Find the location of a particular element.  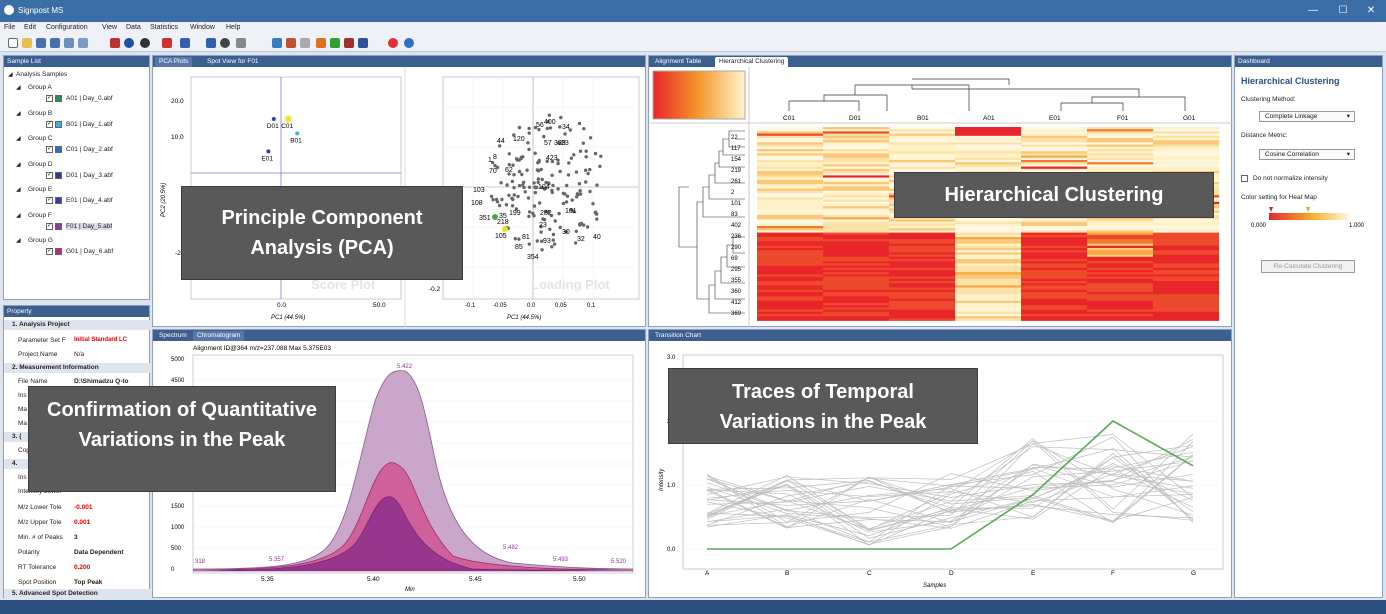

tab-chromatogram: Chromatogram is located at coordinates (219, 336).